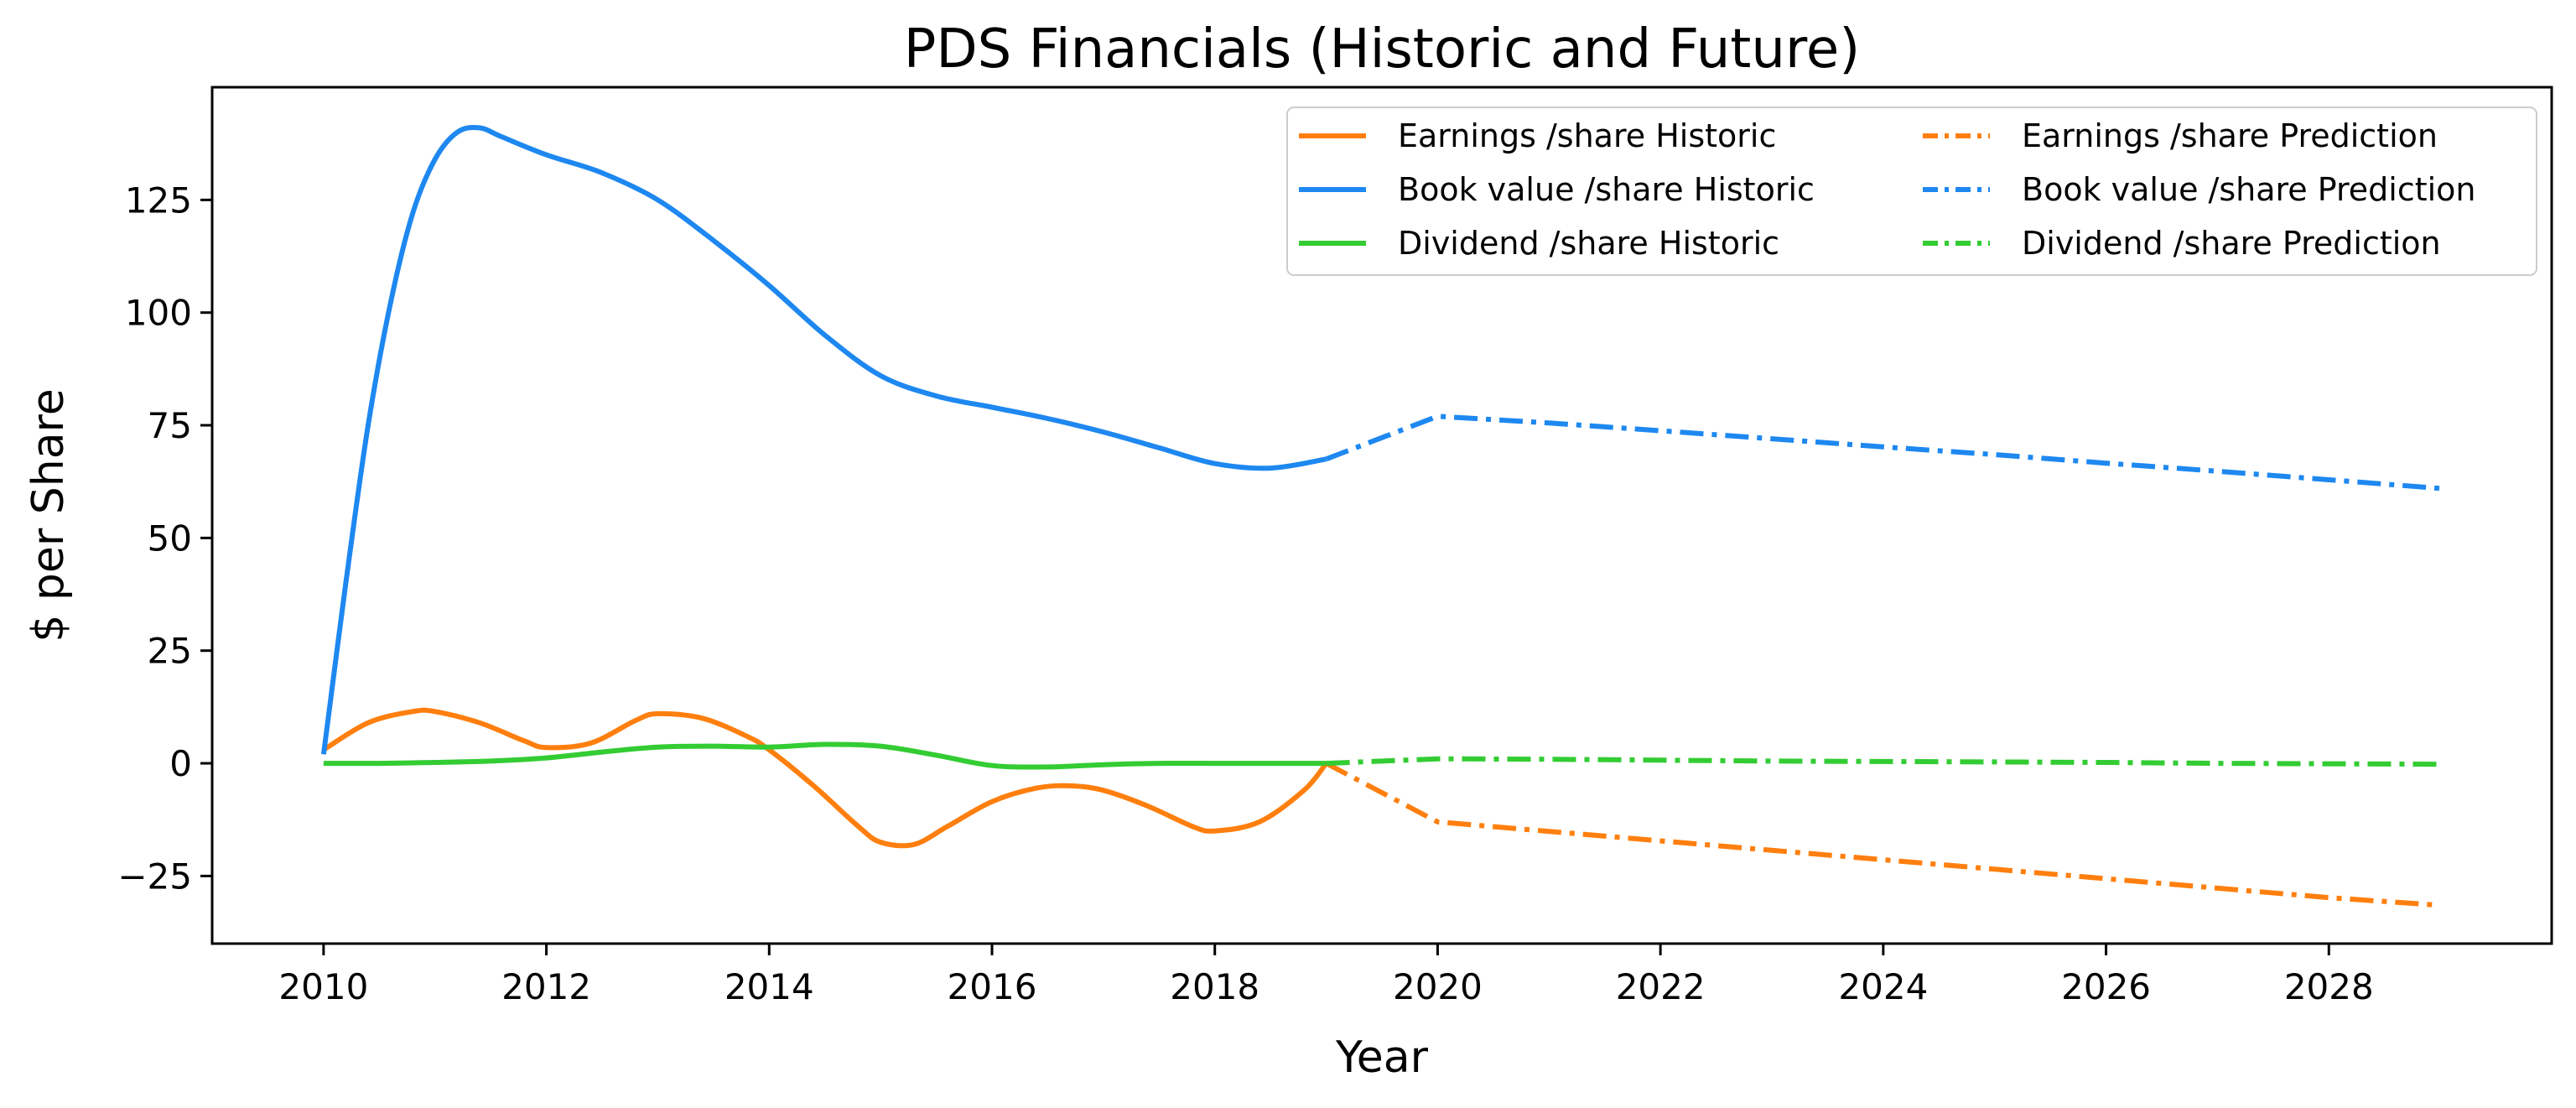  Describe the element at coordinates (769, 986) in the screenshot. I see `x-tick-label: 2014` at that location.